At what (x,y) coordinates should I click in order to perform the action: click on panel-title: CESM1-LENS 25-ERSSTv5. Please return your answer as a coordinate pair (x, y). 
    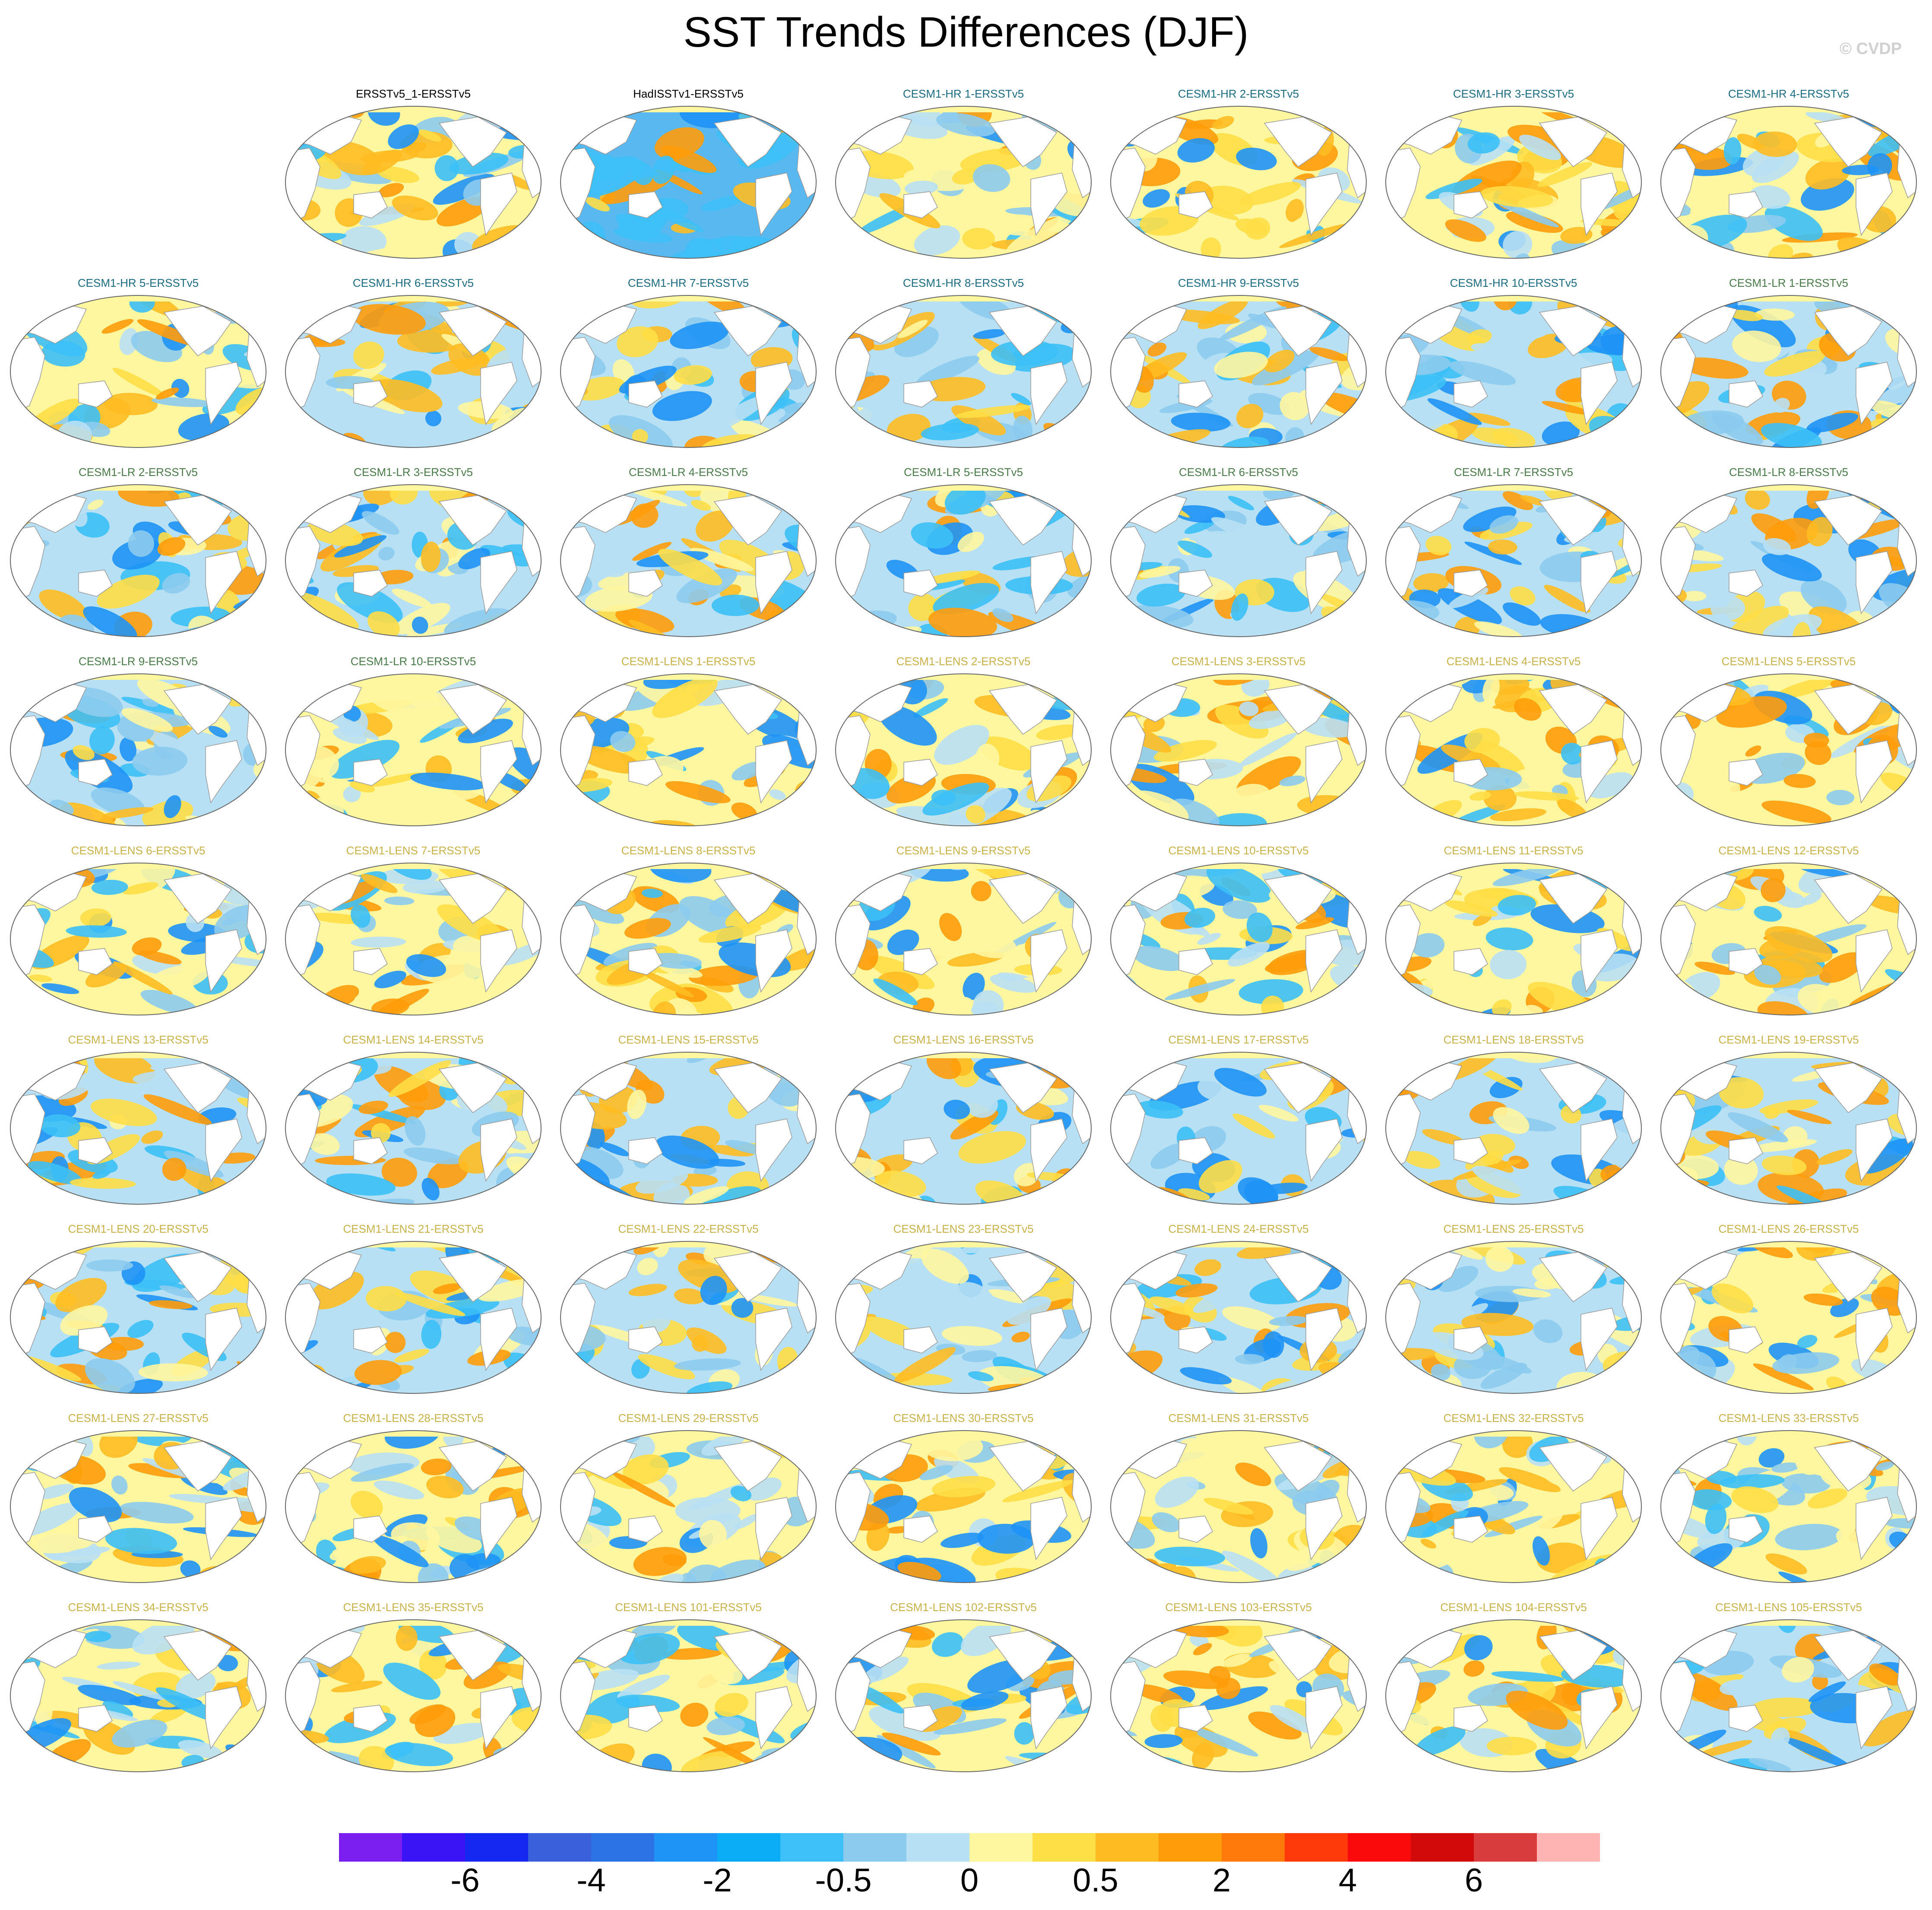
    Looking at the image, I should click on (1514, 1228).